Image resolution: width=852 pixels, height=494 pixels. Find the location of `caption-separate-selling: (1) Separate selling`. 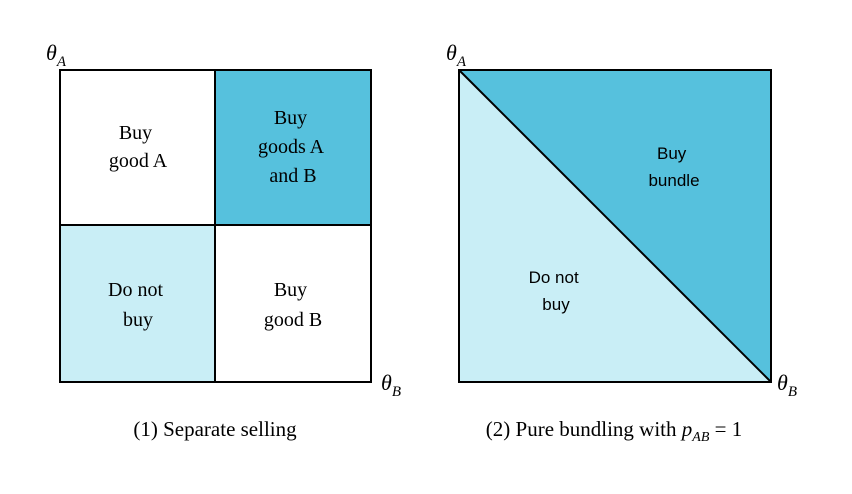

caption-separate-selling: (1) Separate selling is located at coordinates (215, 429).